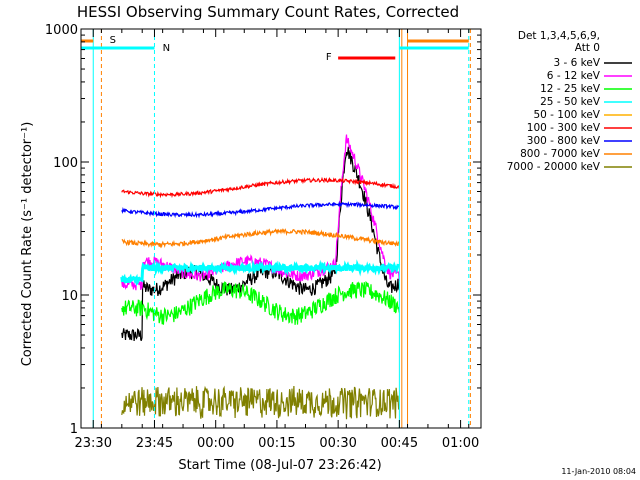  I want to click on series-line-12-25-kev, so click(260, 302).